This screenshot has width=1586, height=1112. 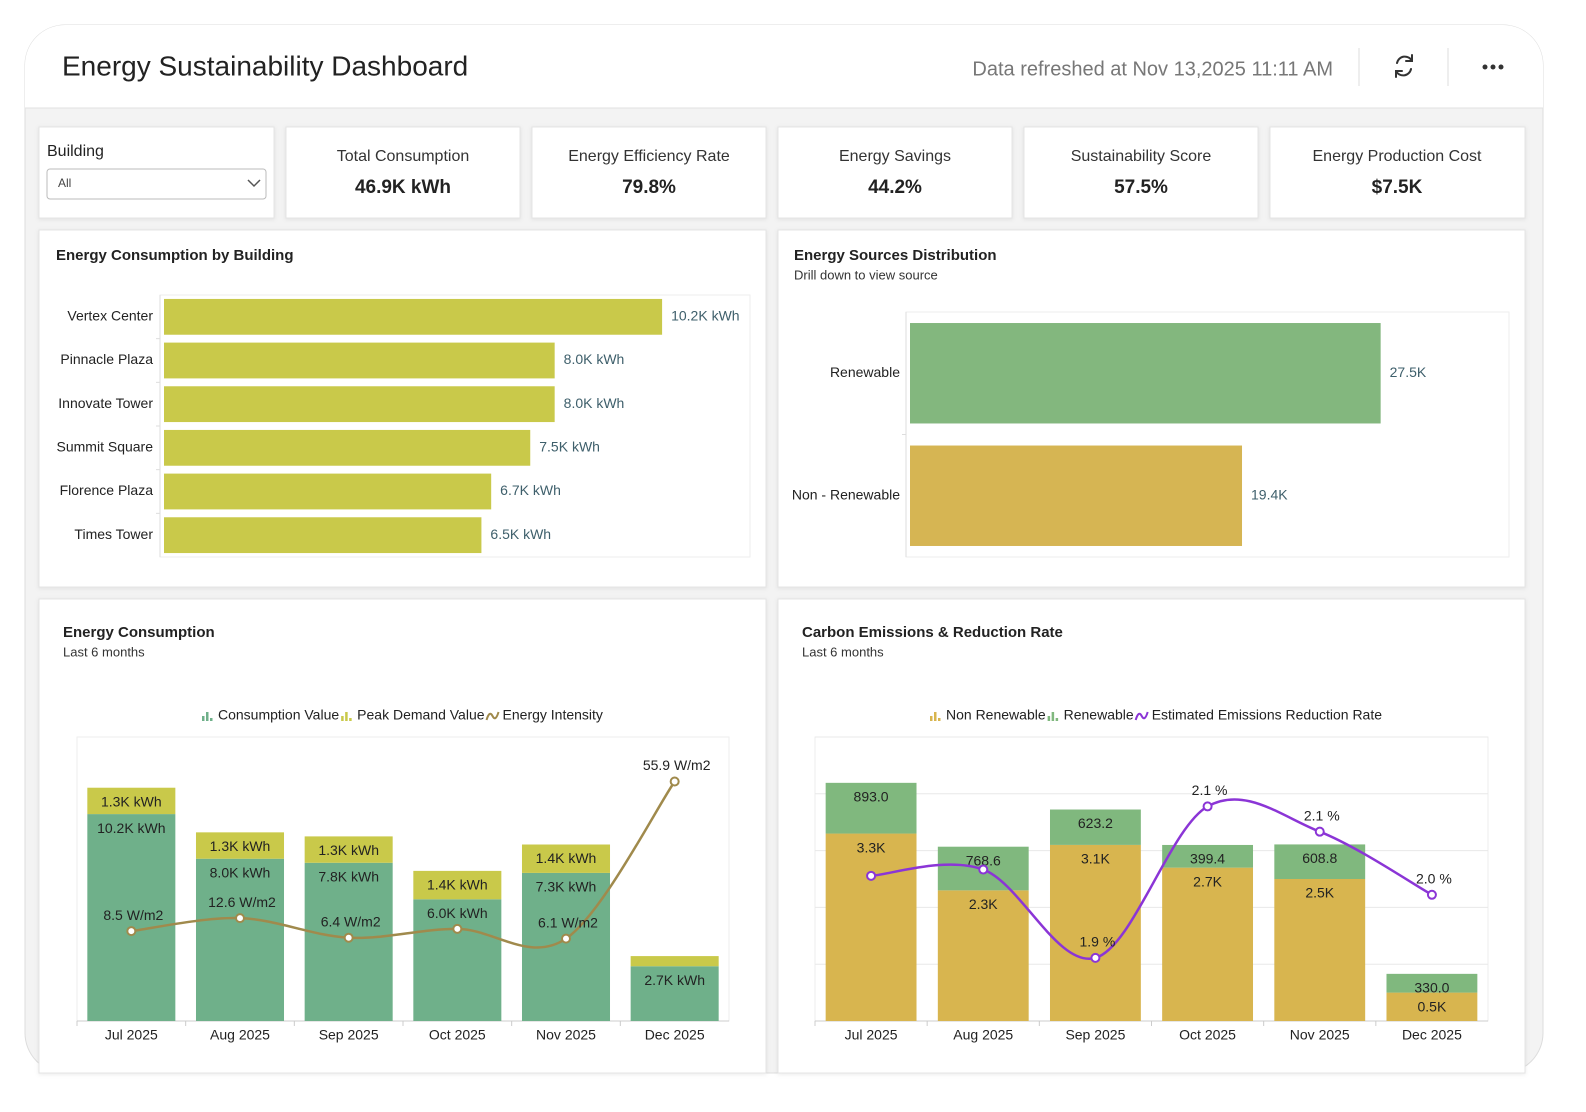 I want to click on data-label: 2.5K, so click(x=1319, y=893).